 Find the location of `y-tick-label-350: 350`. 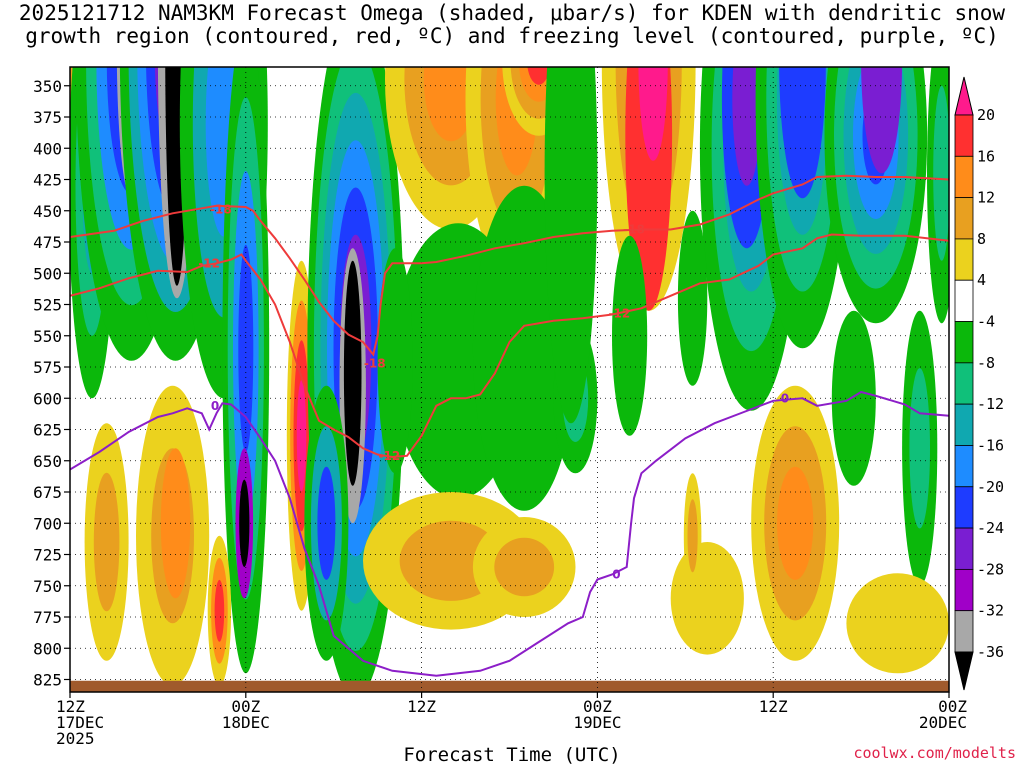

y-tick-label-350: 350 is located at coordinates (47, 86).